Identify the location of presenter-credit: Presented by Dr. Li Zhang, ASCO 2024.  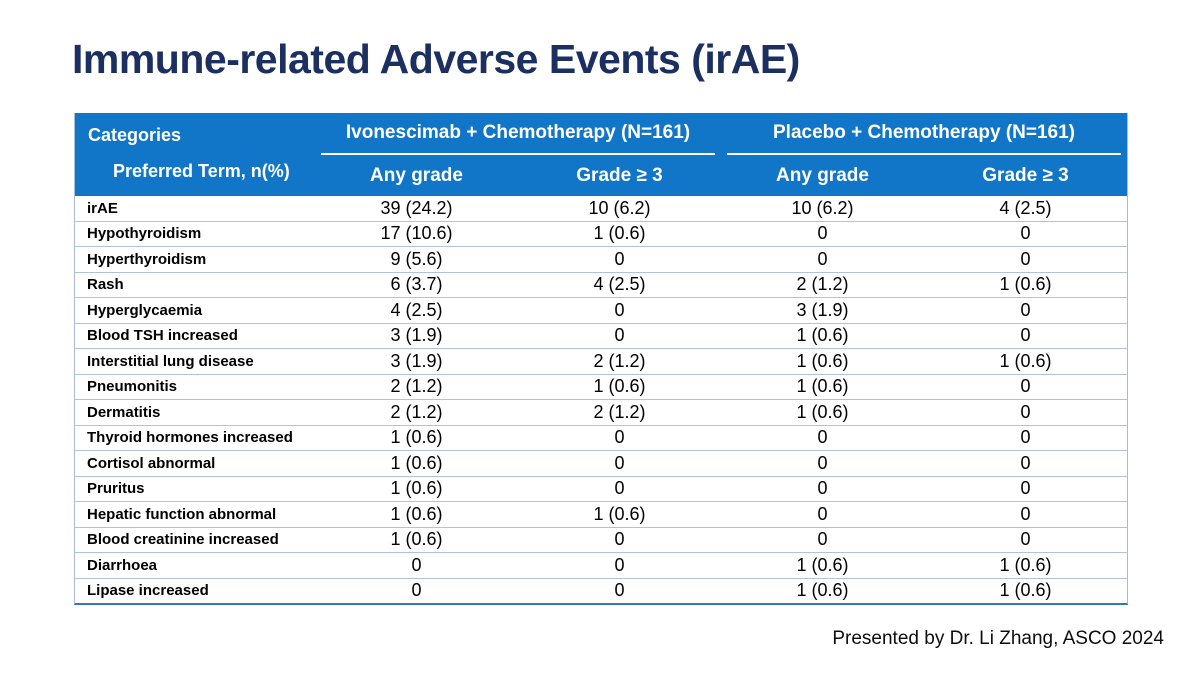
(998, 638).